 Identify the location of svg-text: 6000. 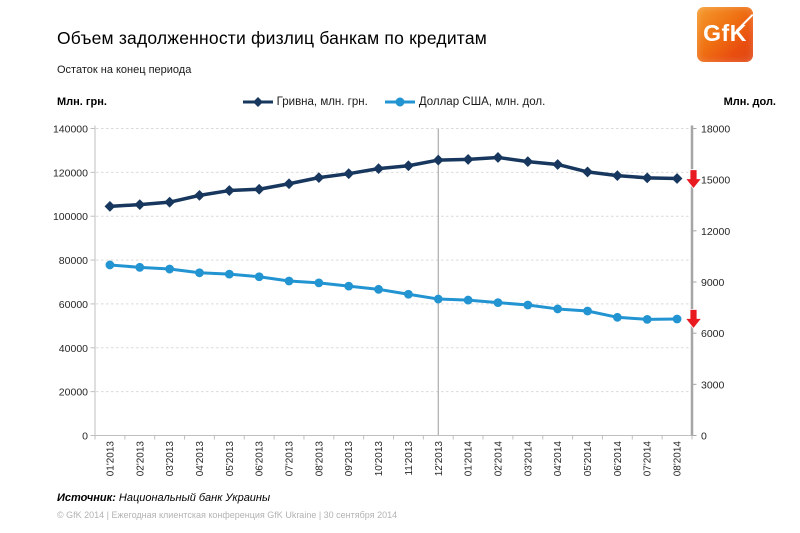
(713, 334).